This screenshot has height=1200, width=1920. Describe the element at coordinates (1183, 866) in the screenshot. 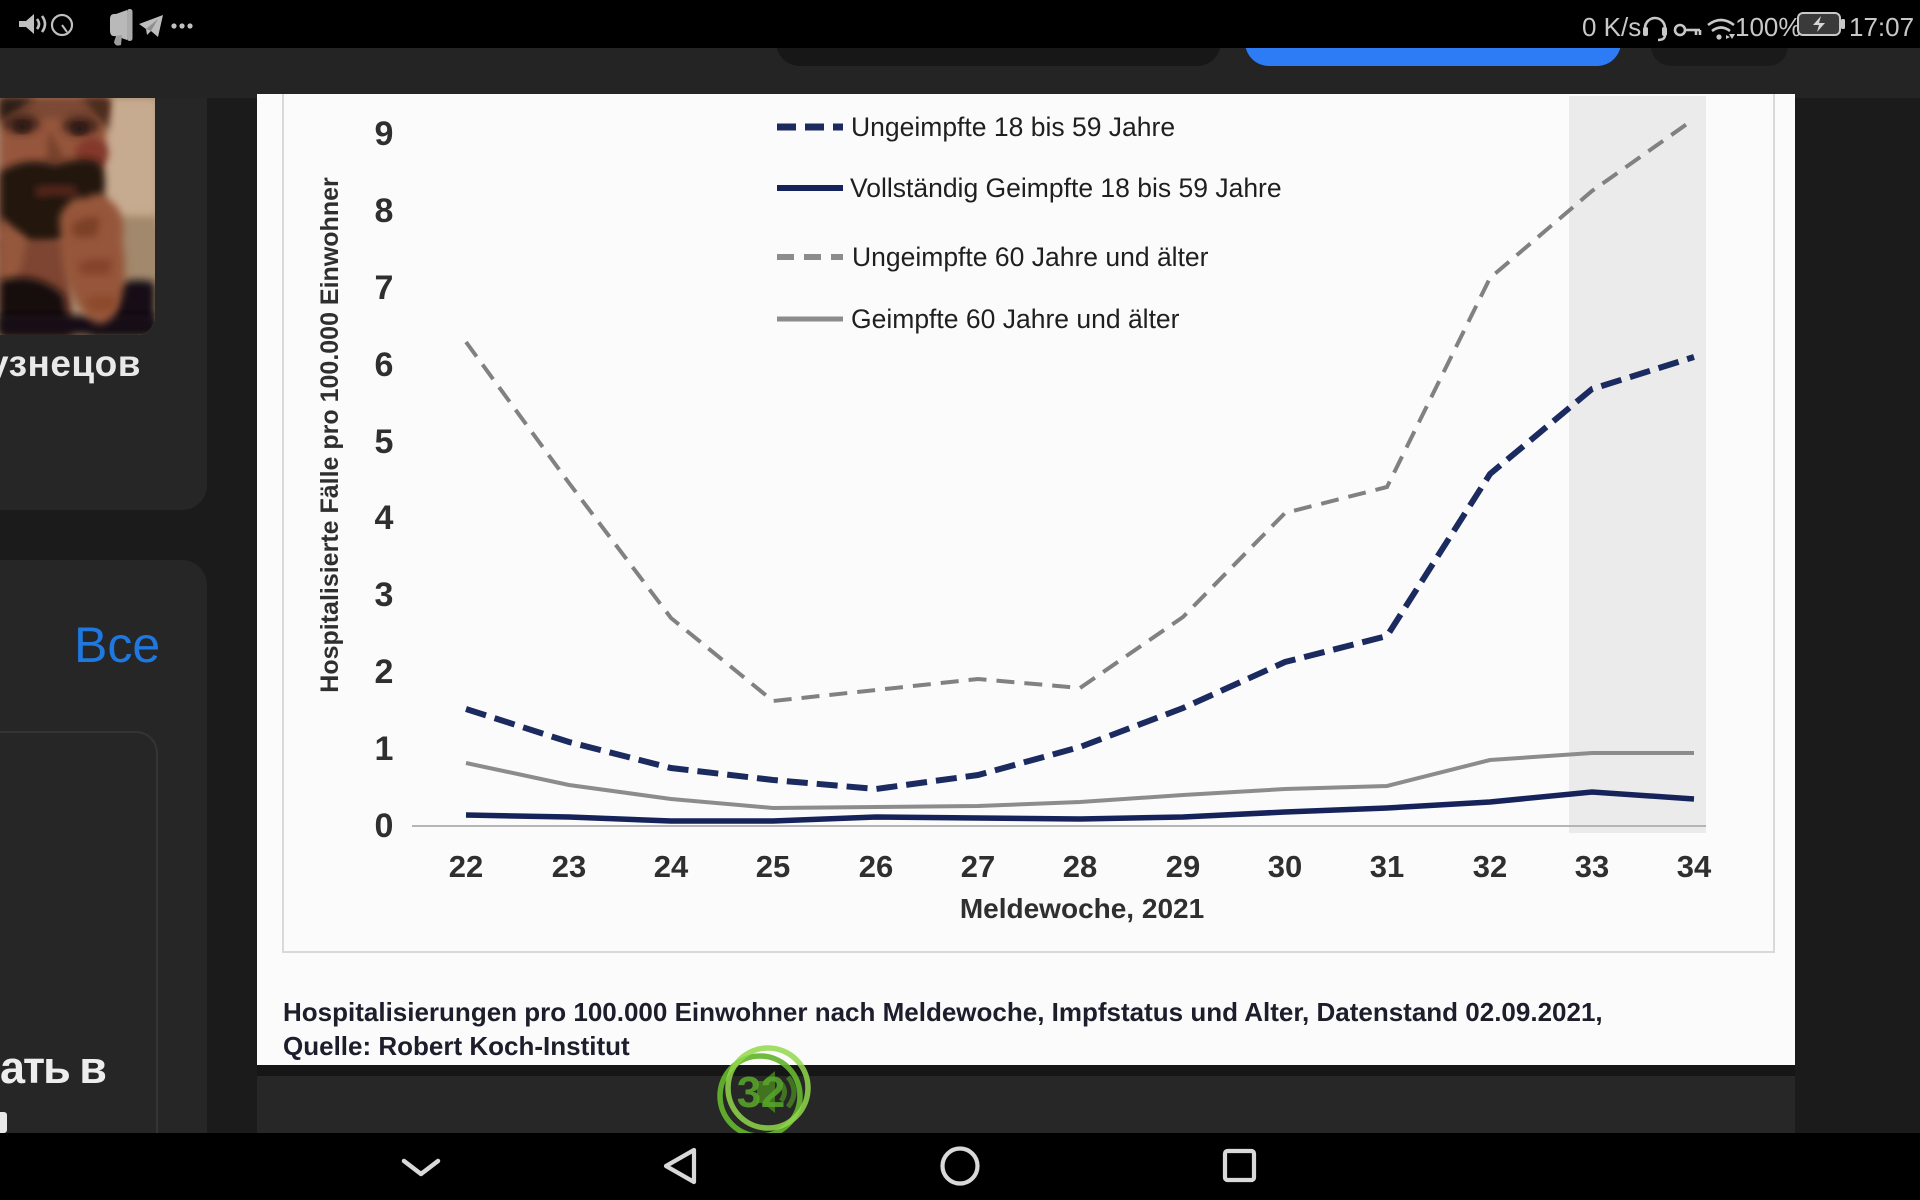

I see `svg-text: 29` at that location.